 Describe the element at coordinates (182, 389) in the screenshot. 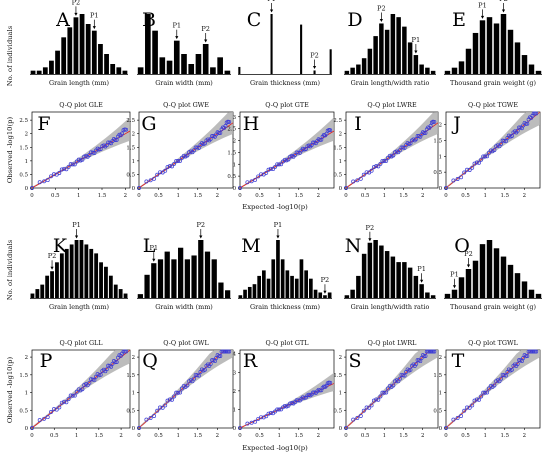

I see `qq-fit-line` at that location.